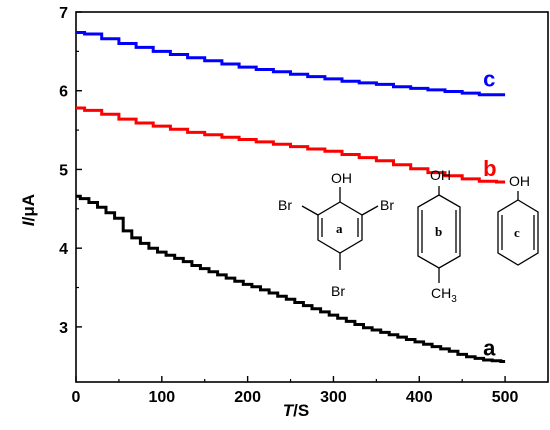 Image resolution: width=550 pixels, height=430 pixels. I want to click on molecule-b-letter: b, so click(438, 231).